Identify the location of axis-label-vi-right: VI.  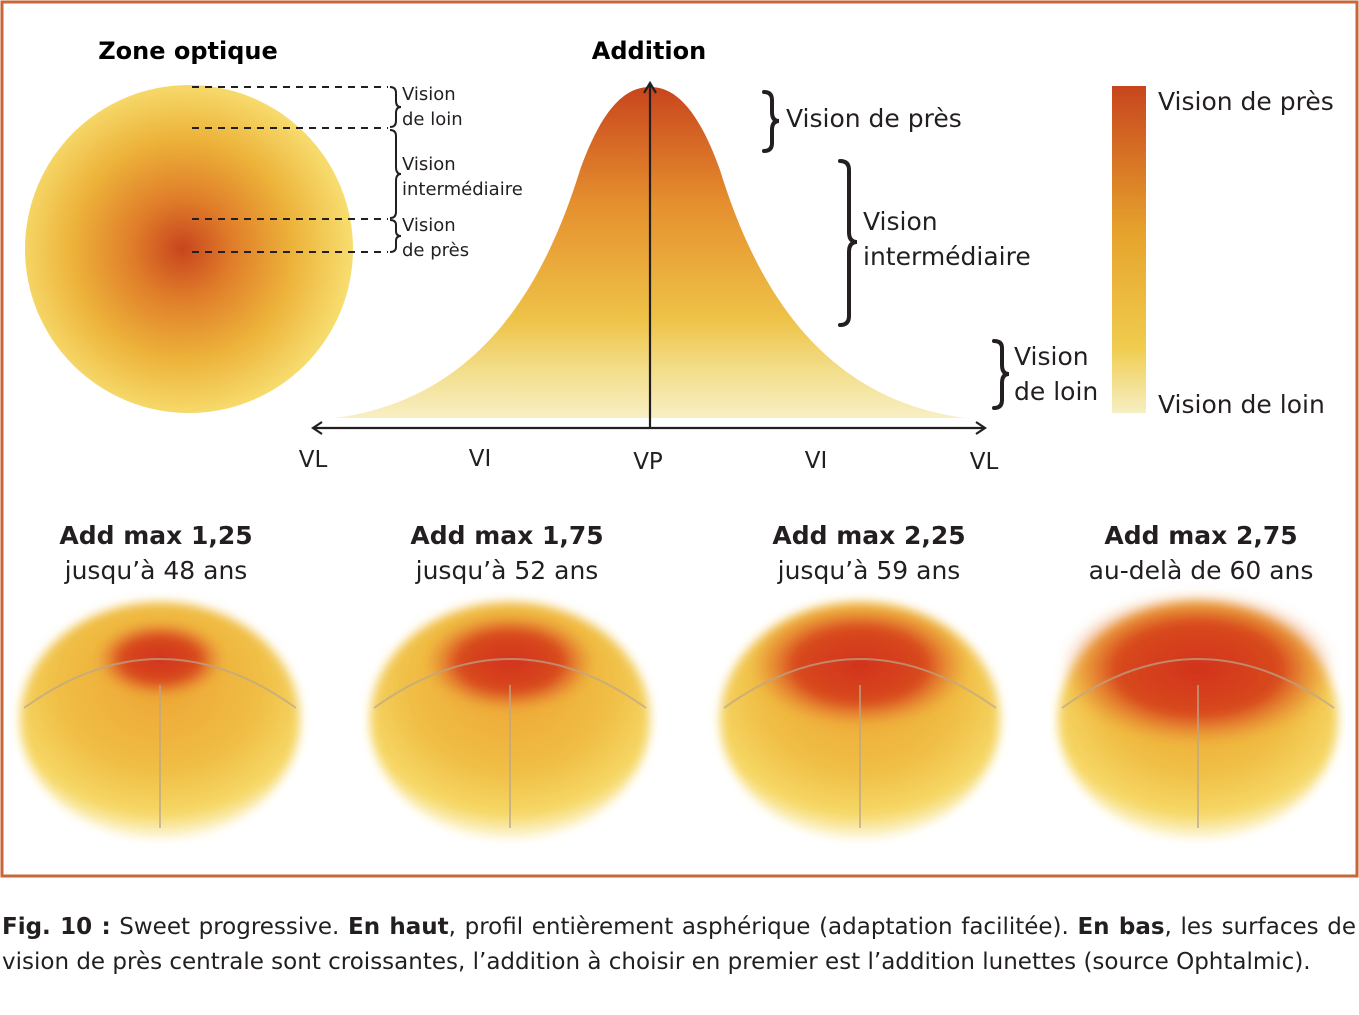
(816, 461).